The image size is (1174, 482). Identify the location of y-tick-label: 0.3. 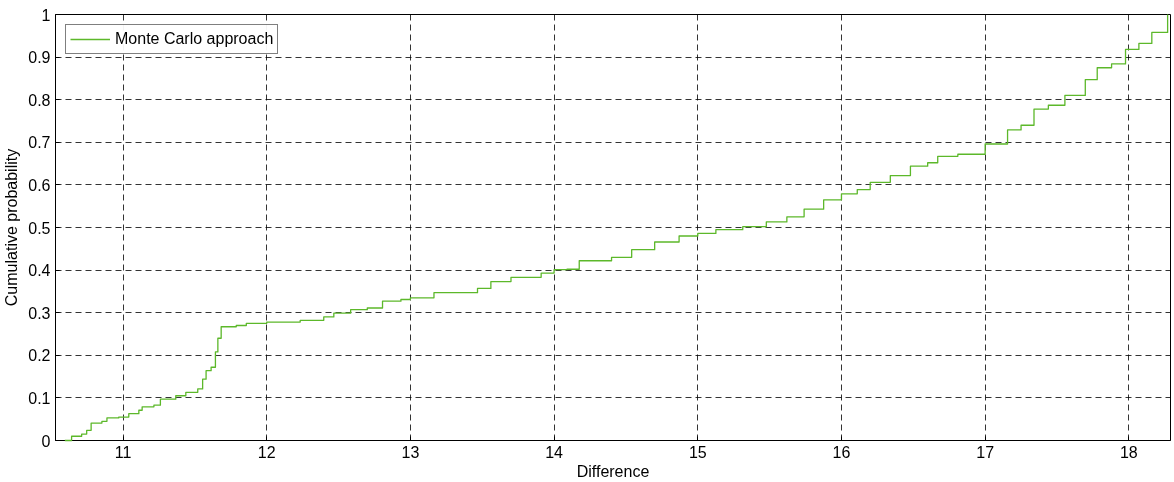
(39, 313).